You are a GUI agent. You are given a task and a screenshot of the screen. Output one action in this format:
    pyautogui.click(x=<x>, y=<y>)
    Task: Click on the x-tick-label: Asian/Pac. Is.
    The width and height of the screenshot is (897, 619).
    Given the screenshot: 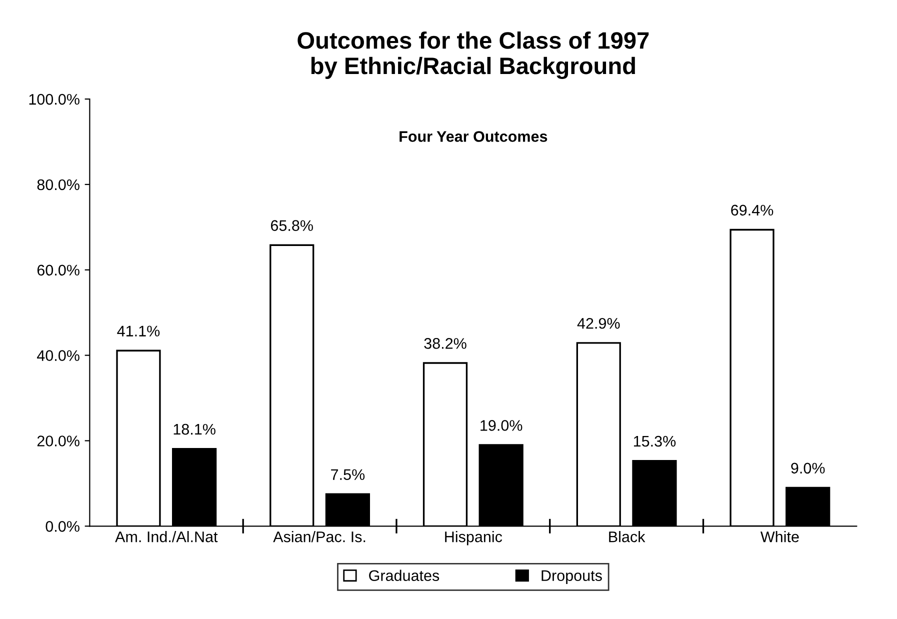 What is the action you would take?
    pyautogui.click(x=319, y=536)
    